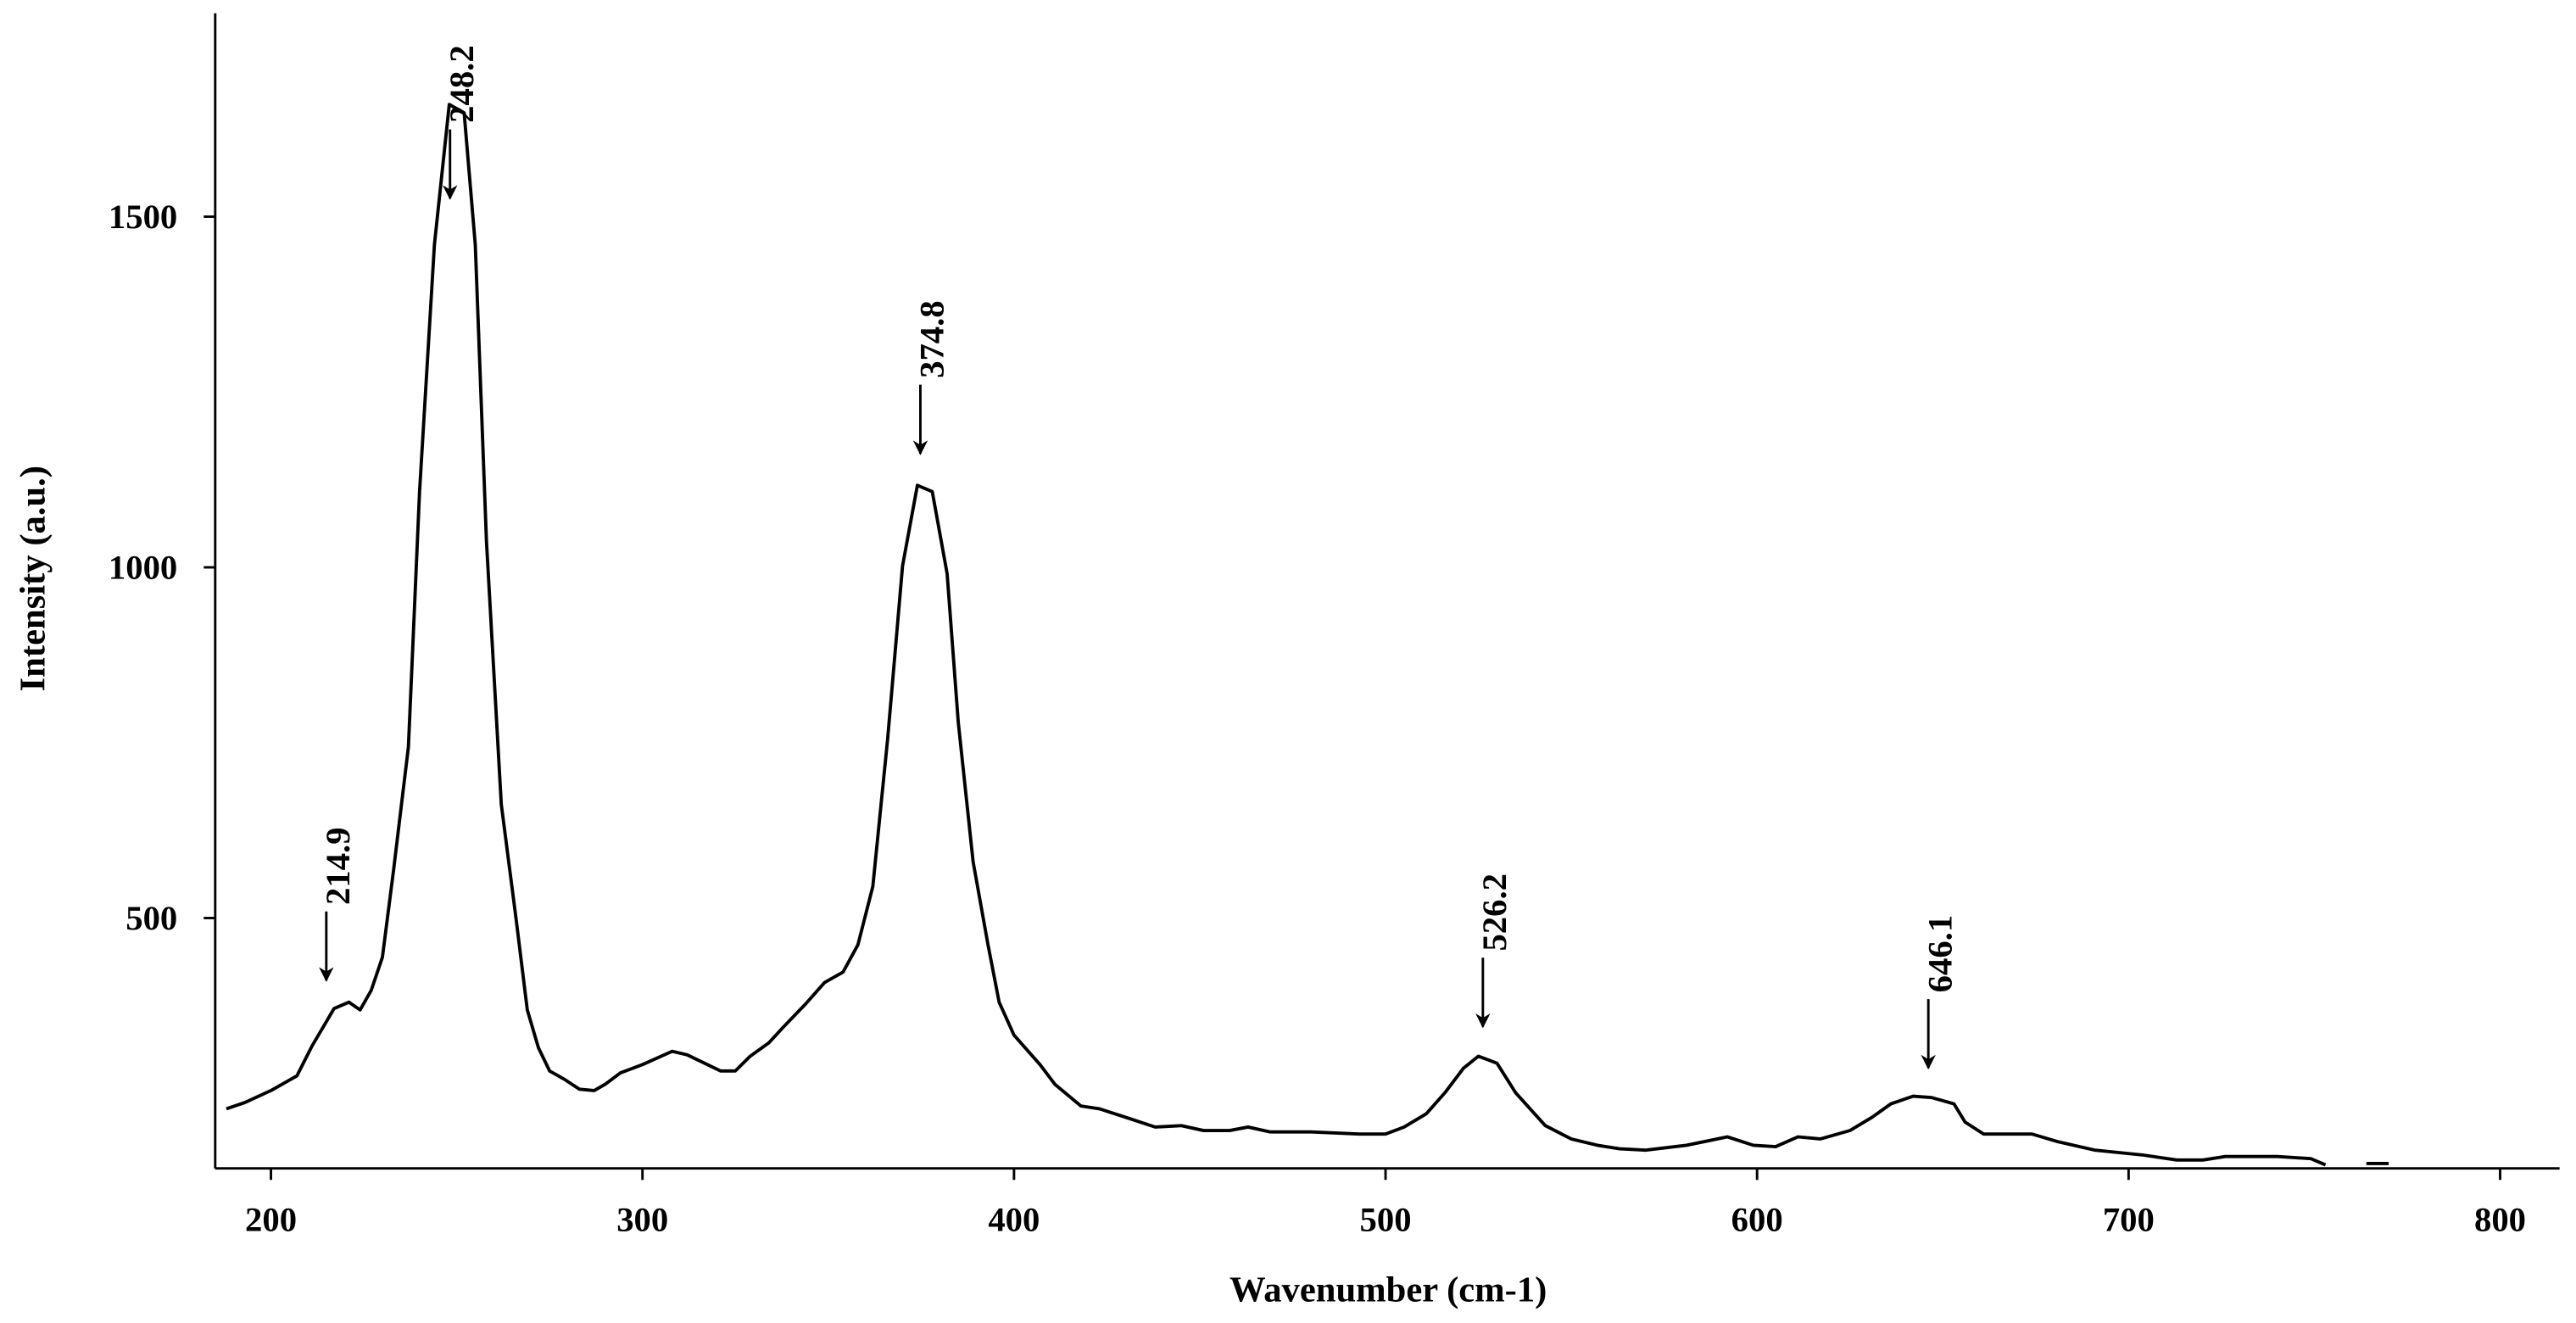 Image resolution: width=2576 pixels, height=1323 pixels. What do you see at coordinates (642, 1219) in the screenshot?
I see `x-tick-label: 300` at bounding box center [642, 1219].